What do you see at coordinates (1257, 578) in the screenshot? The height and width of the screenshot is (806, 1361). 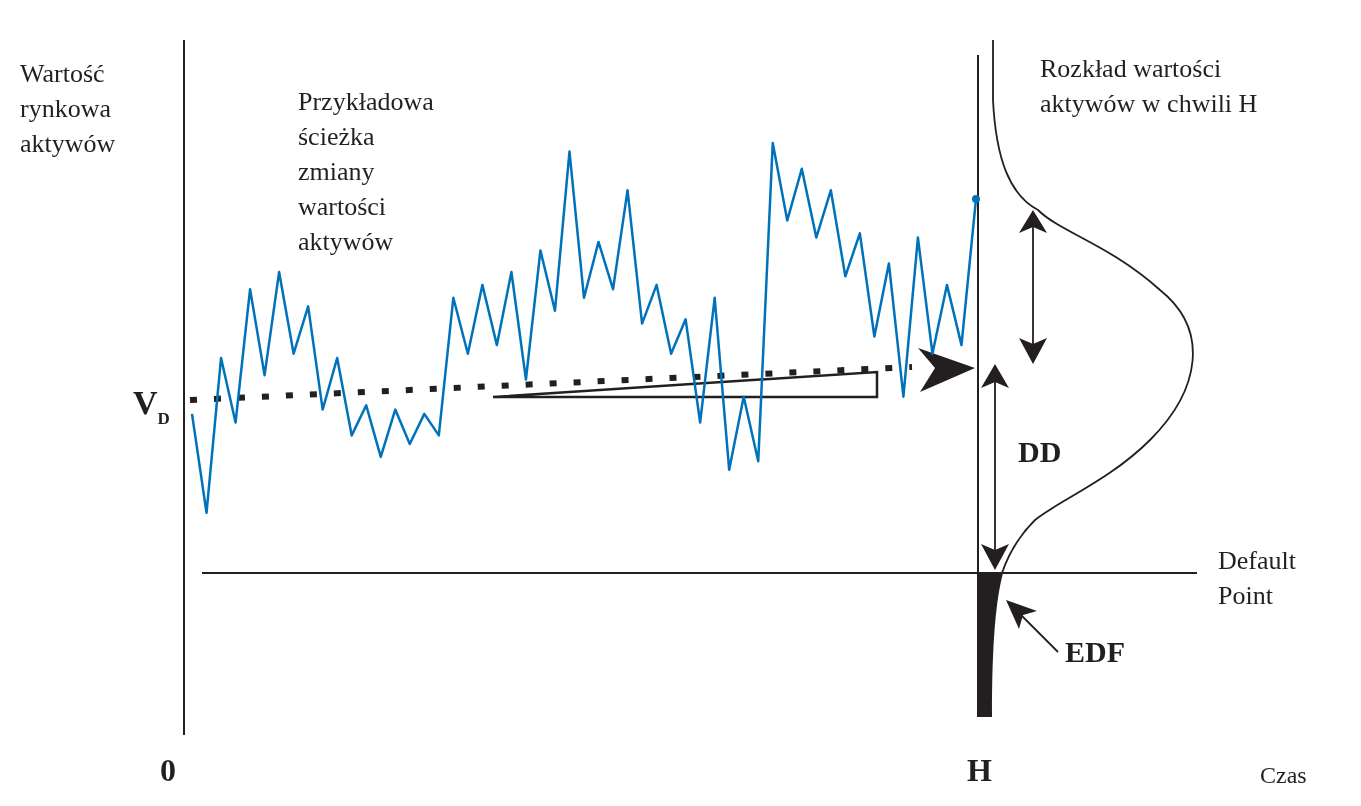 I see `text: Default Point` at bounding box center [1257, 578].